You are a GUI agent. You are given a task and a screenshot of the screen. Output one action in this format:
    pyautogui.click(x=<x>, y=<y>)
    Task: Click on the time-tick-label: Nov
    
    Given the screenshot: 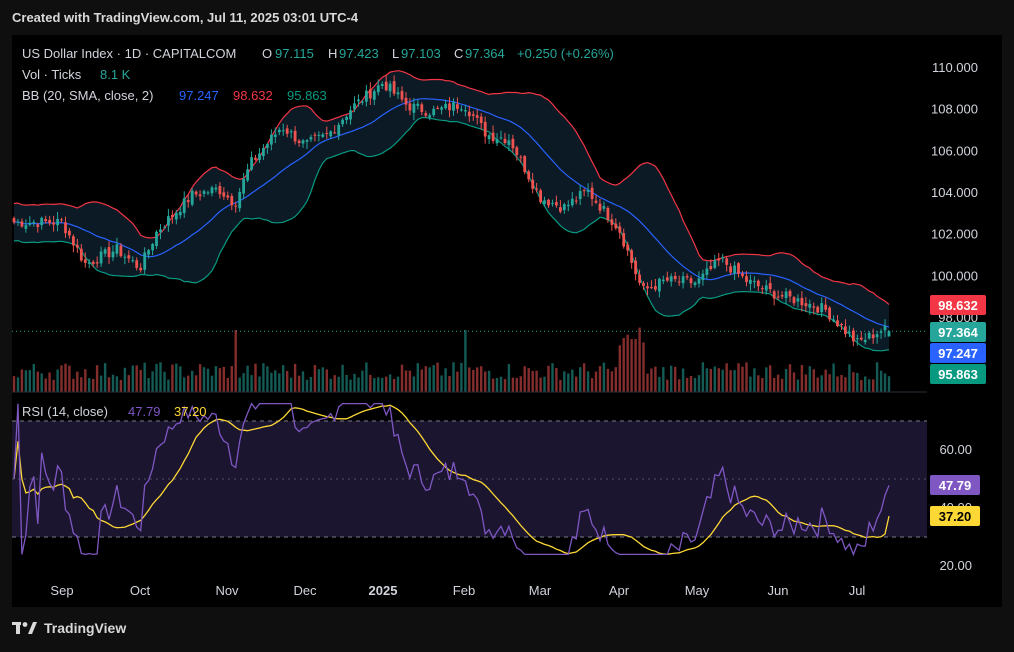 What is the action you would take?
    pyautogui.click(x=227, y=590)
    